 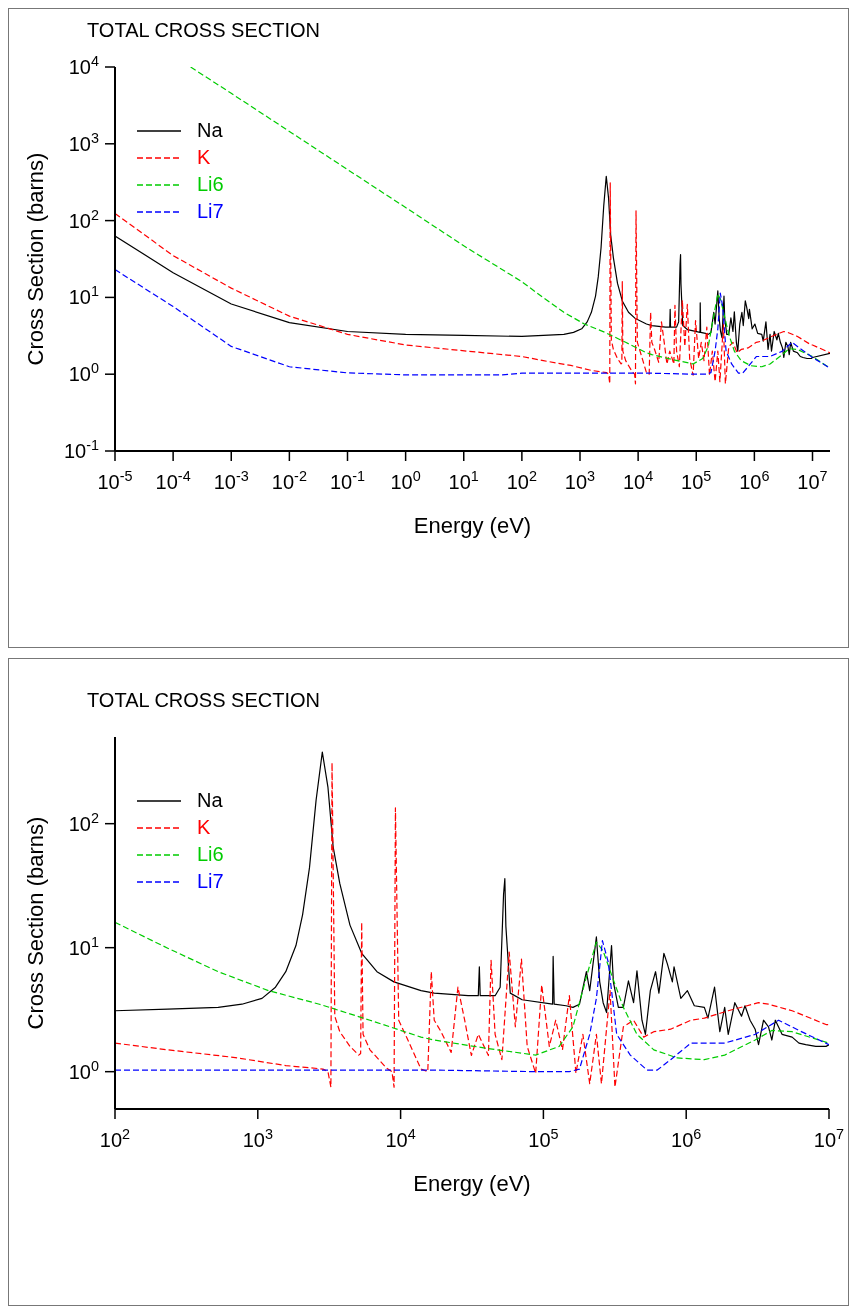 What do you see at coordinates (463, 480) in the screenshot?
I see `x-tick-label: 10$^{1}$` at bounding box center [463, 480].